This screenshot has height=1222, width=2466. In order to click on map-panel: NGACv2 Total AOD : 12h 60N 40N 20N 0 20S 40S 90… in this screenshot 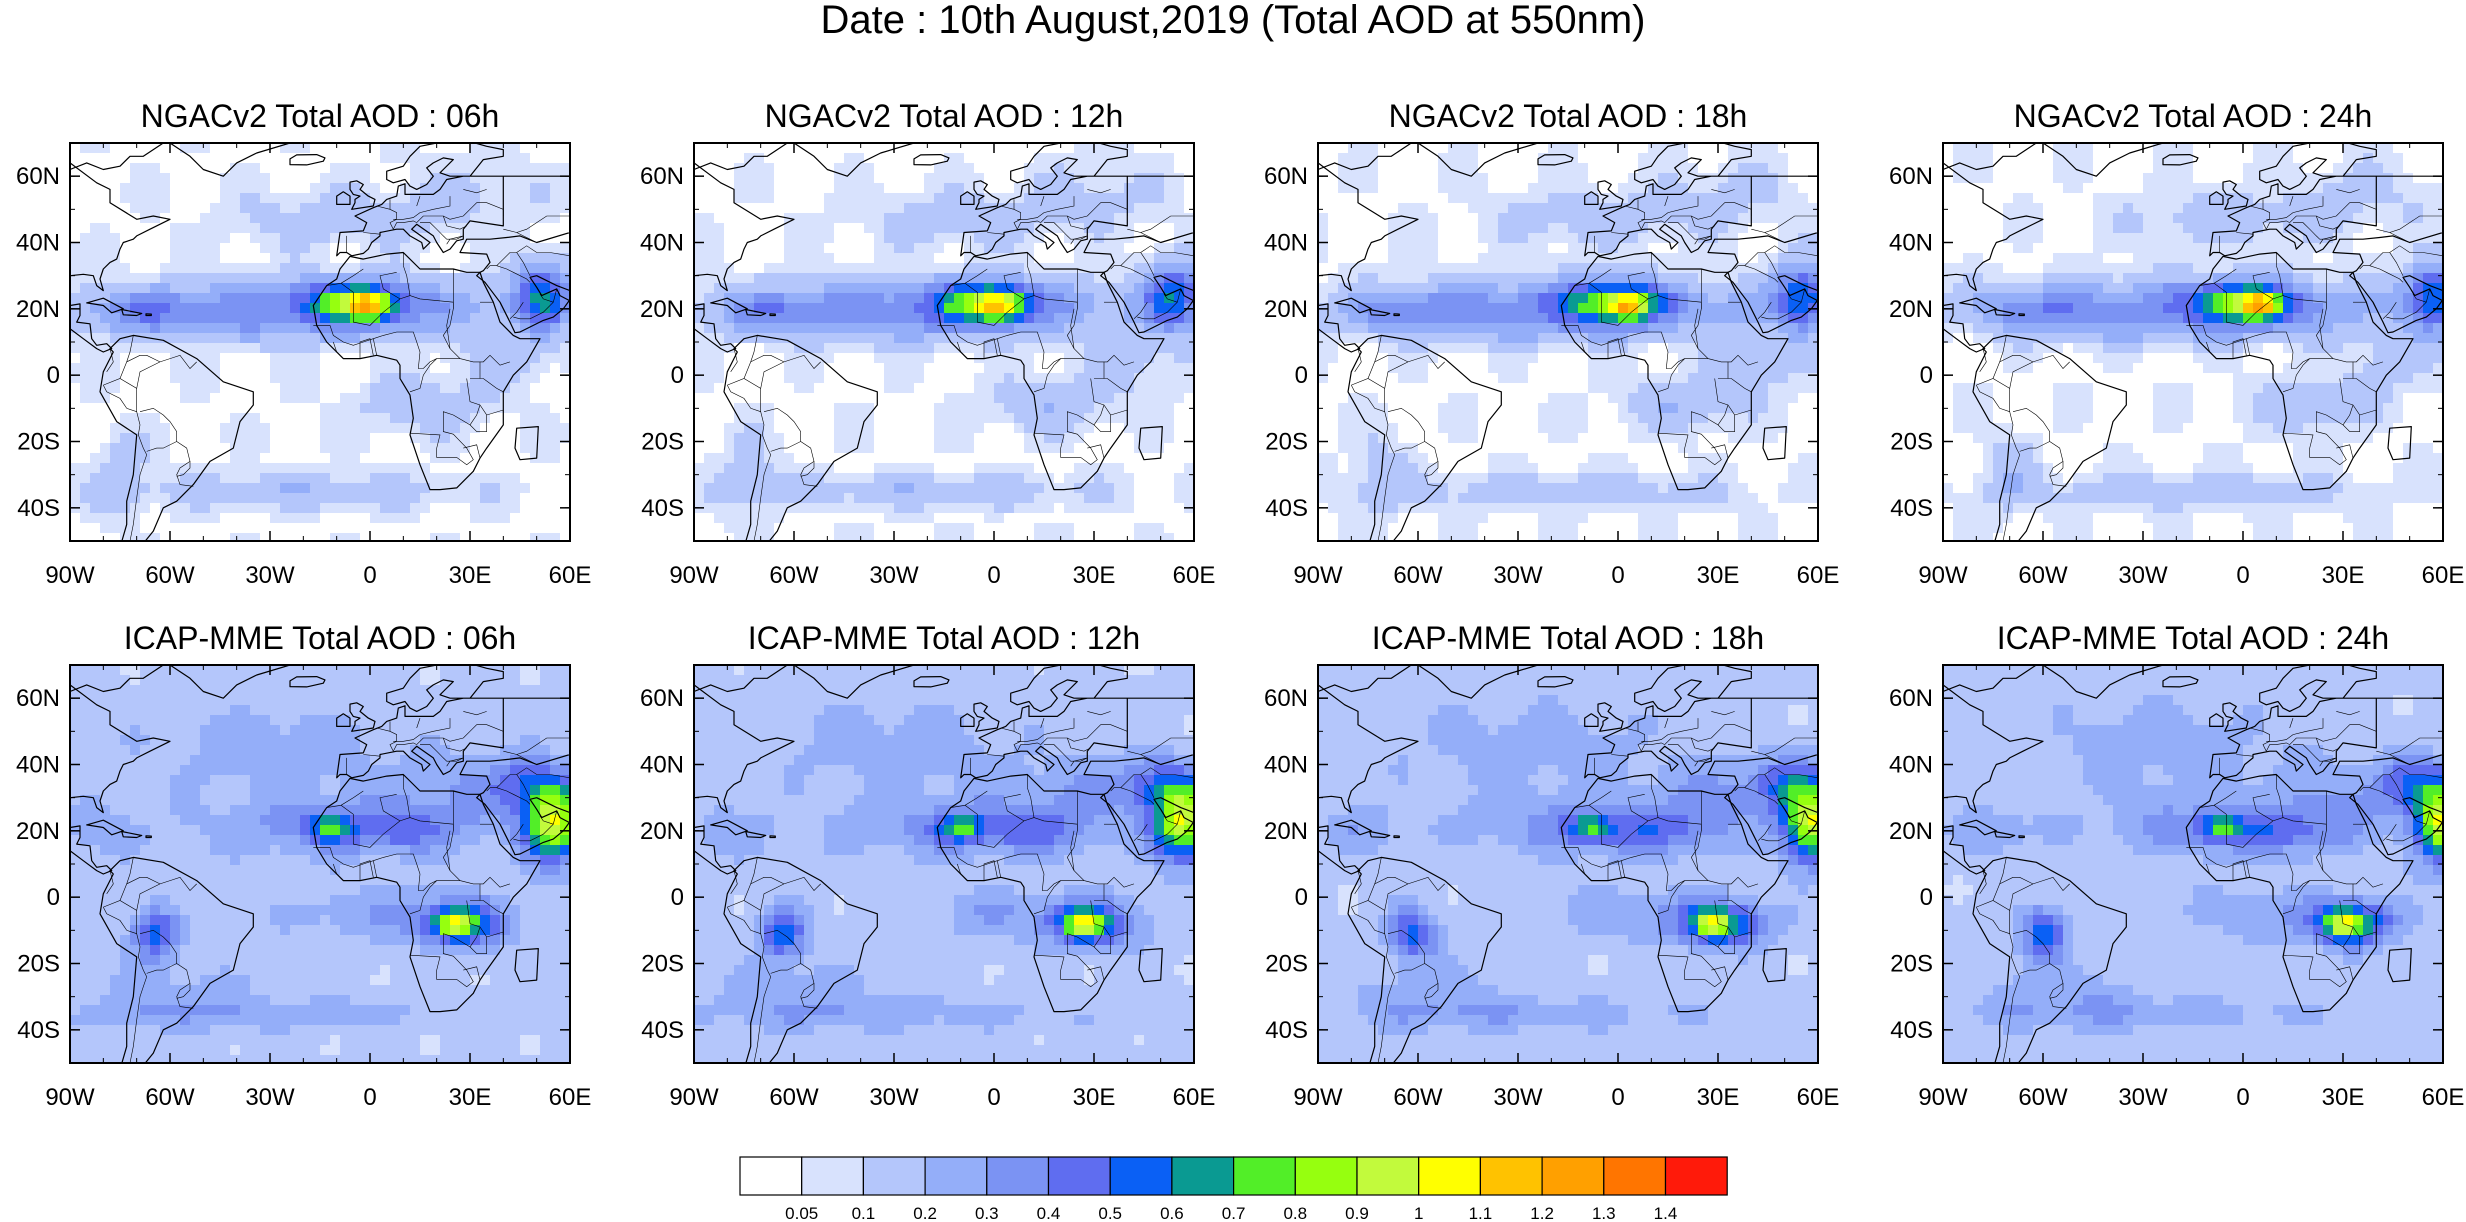, I will do `click(927, 343)`.